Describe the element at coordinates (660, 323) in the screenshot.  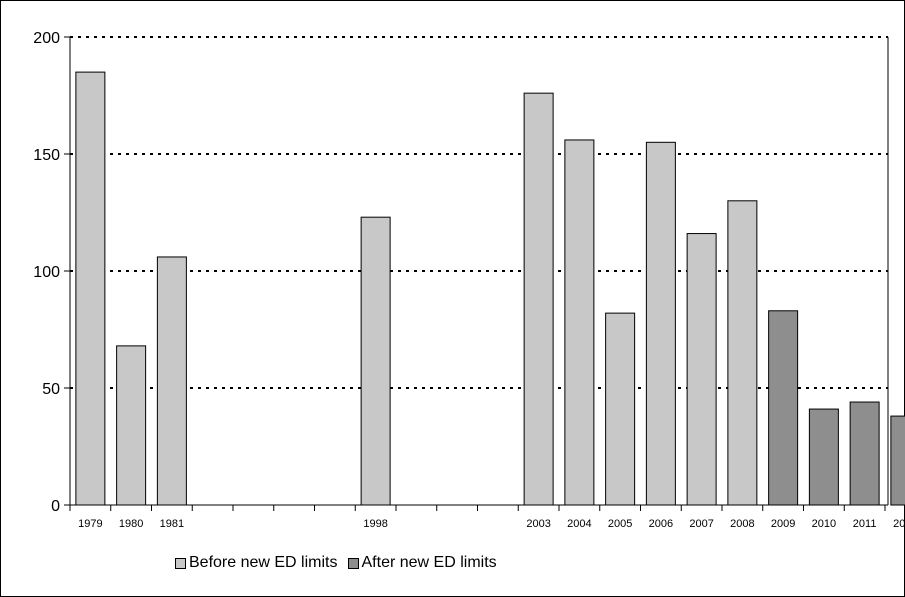
I see `bar-2006` at that location.